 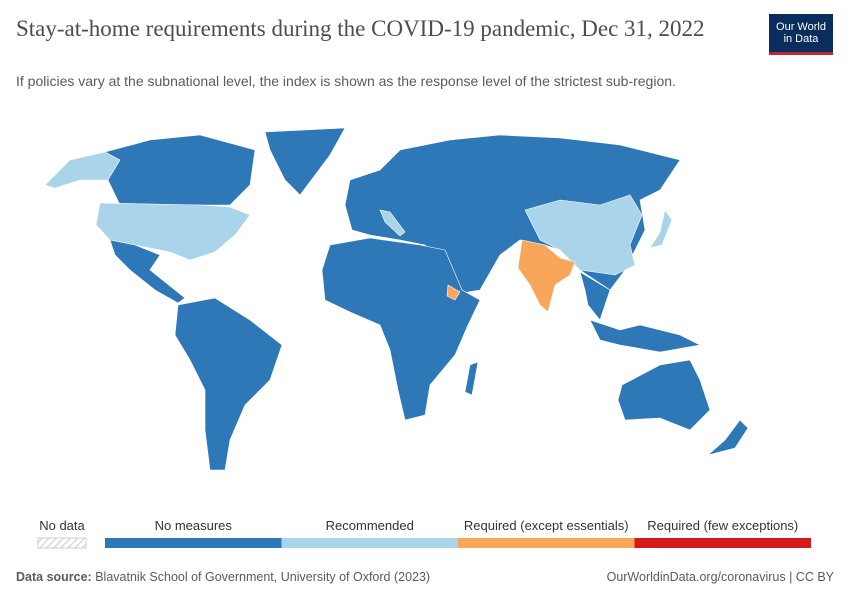 I want to click on alaska, so click(x=82, y=170).